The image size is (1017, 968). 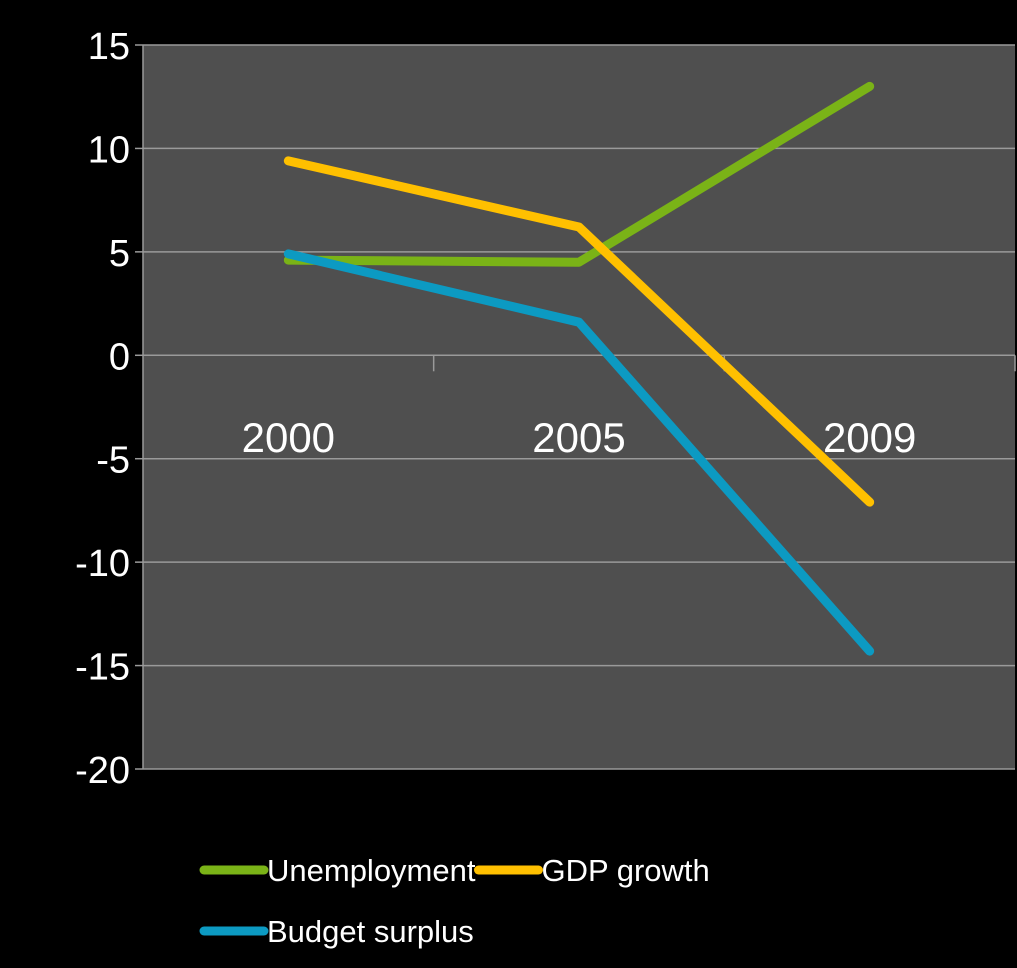 I want to click on x-tick-label: 2000, so click(x=288, y=437).